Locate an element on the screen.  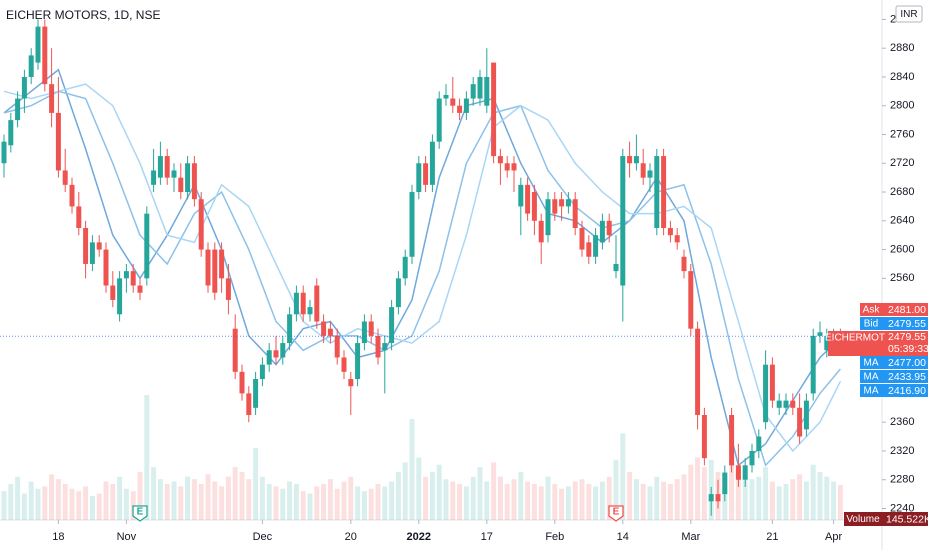
currency: INR is located at coordinates (908, 14).